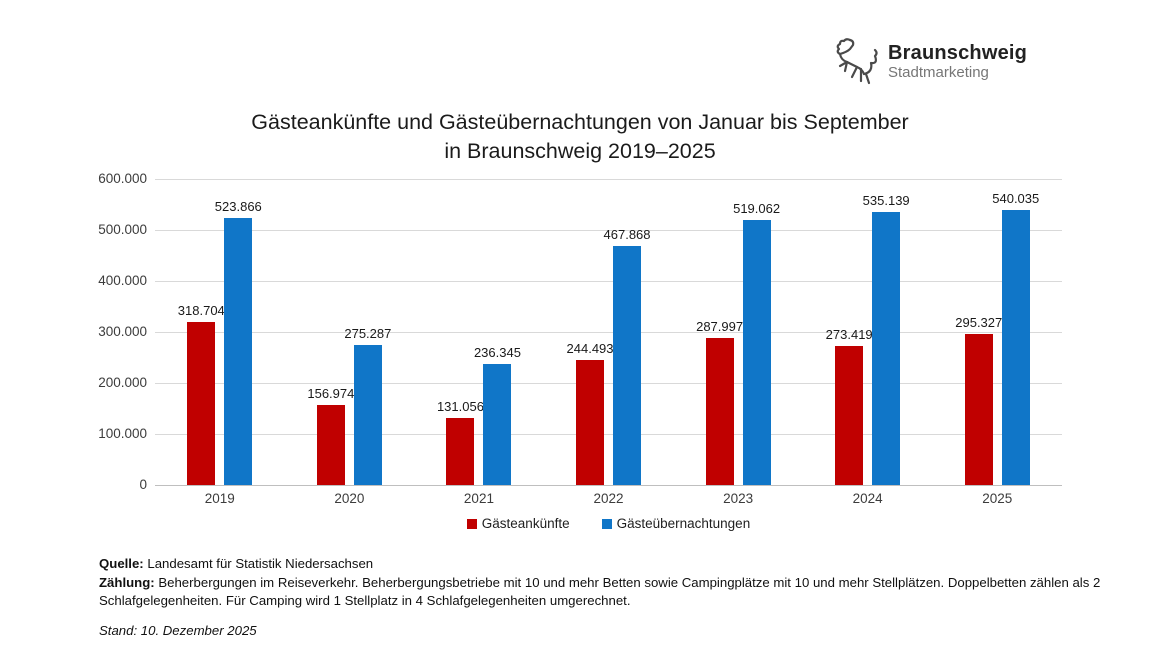 This screenshot has height=653, width=1160. Describe the element at coordinates (627, 234) in the screenshot. I see `bar-value-label-overnights-2022: 467.868` at that location.